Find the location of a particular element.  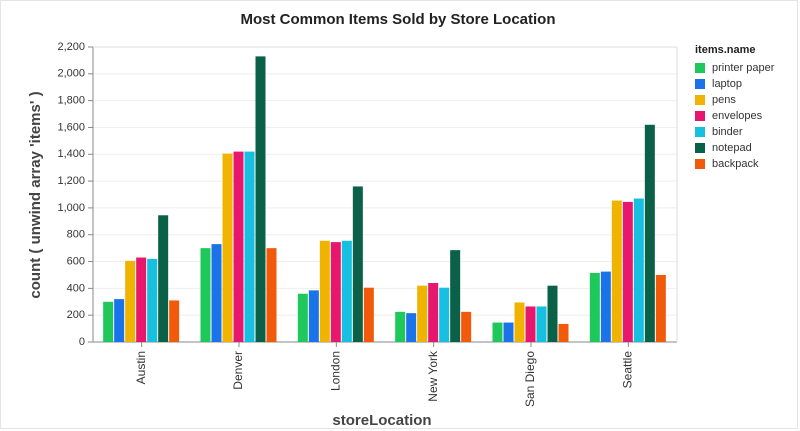

y-tick-label: 1,800 is located at coordinates (71, 101).